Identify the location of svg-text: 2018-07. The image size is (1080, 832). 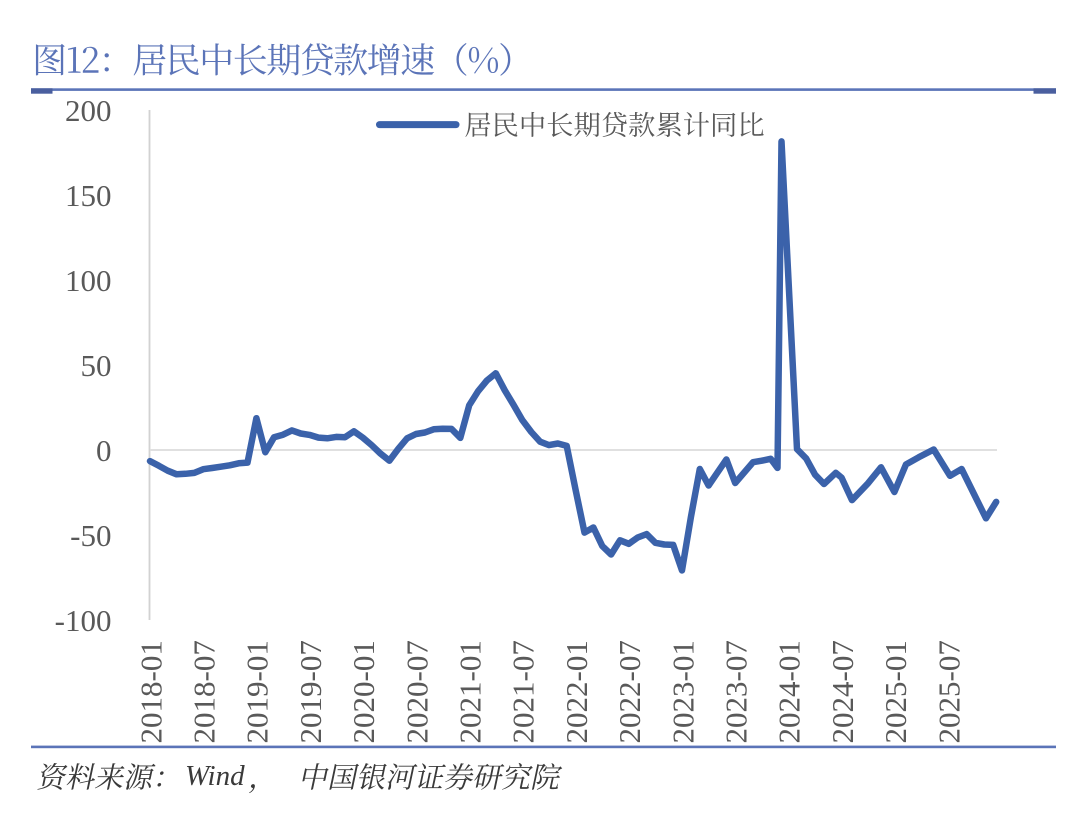
(204, 691).